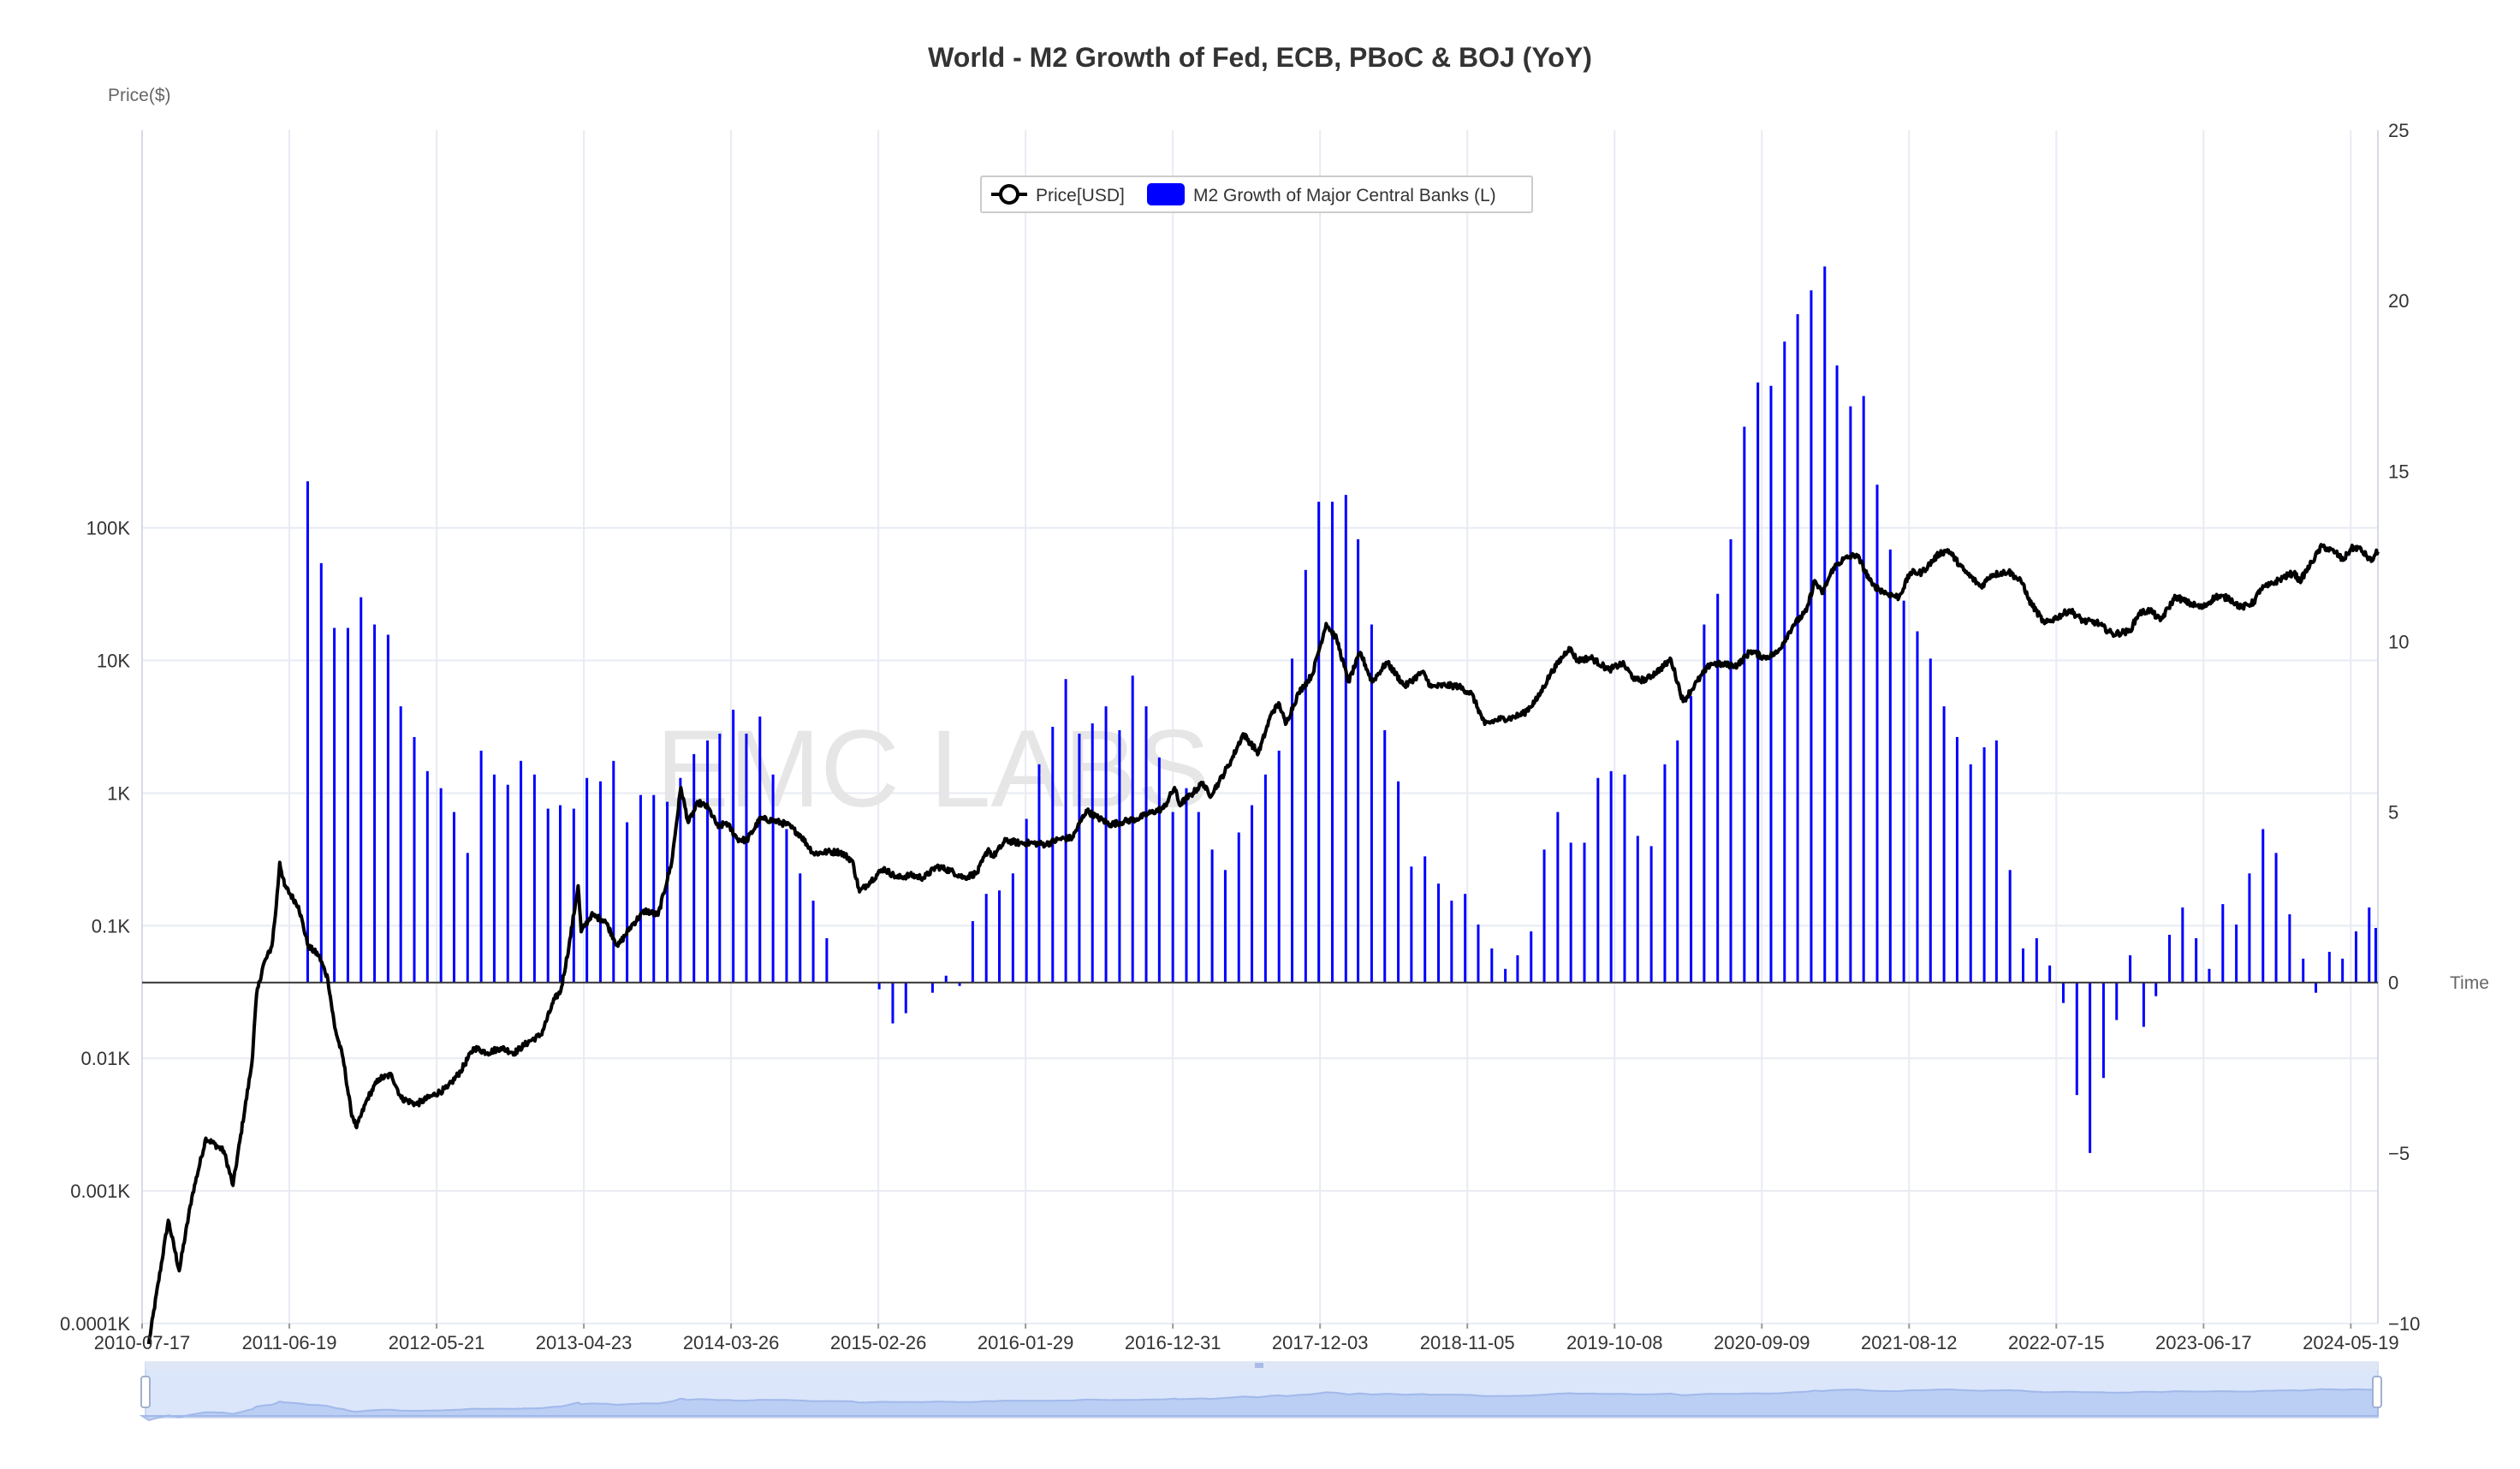  Describe the element at coordinates (2377, 1392) in the screenshot. I see `data-zoom-right-handle` at that location.